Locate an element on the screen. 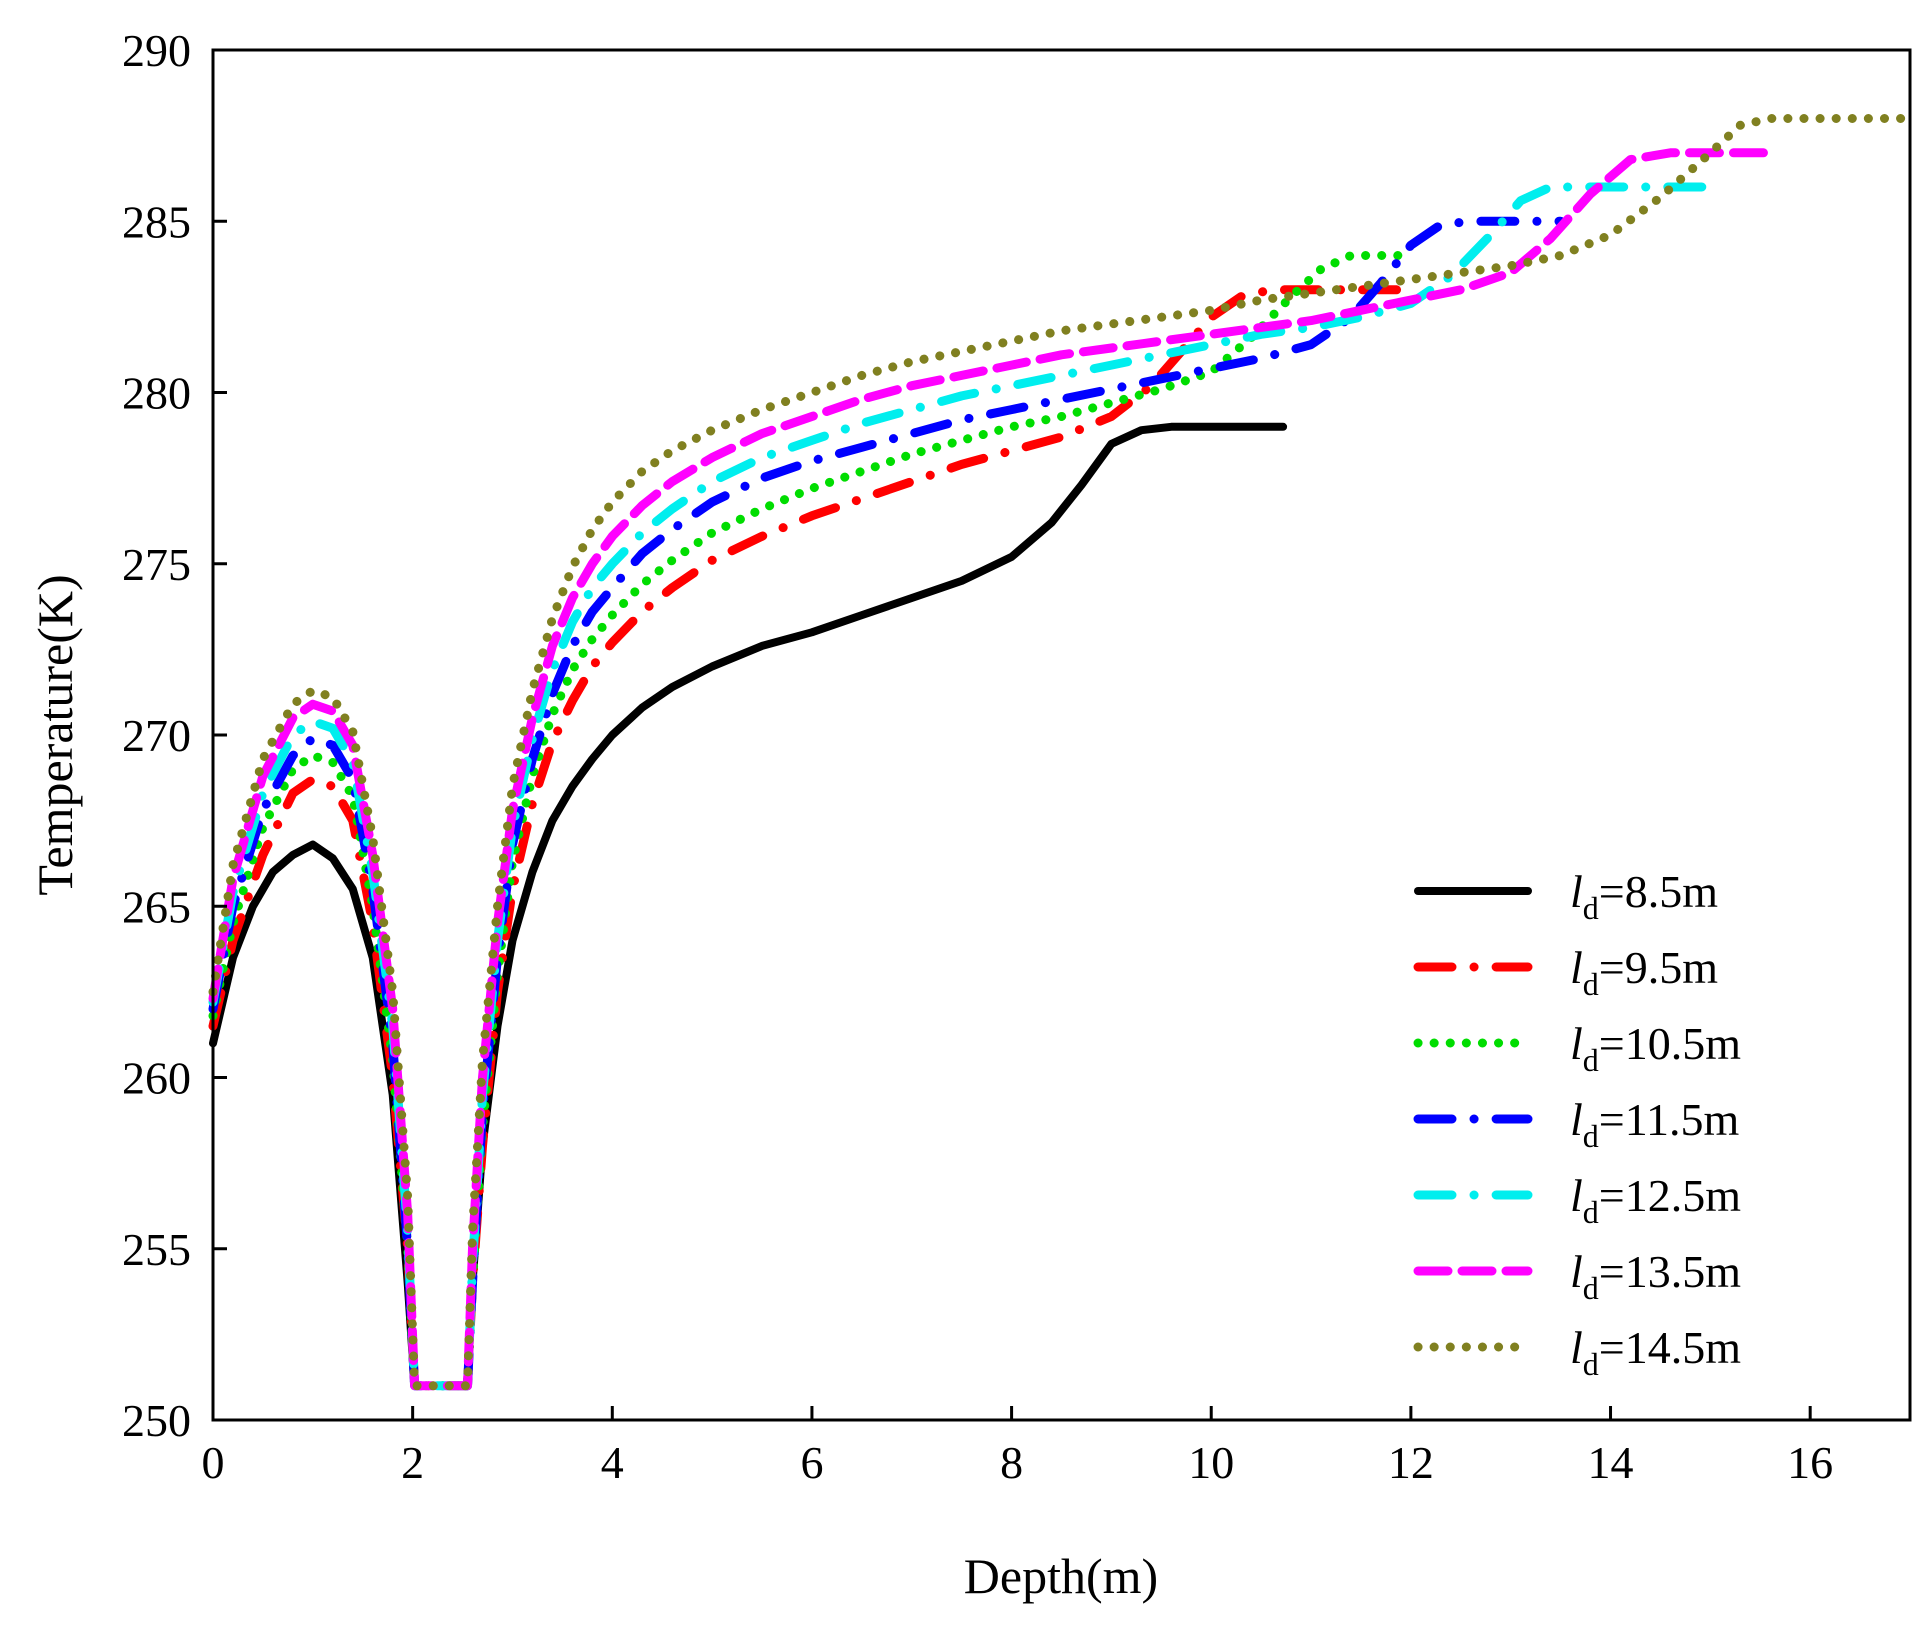  y-tick-label-5: 275 is located at coordinates (156, 564).